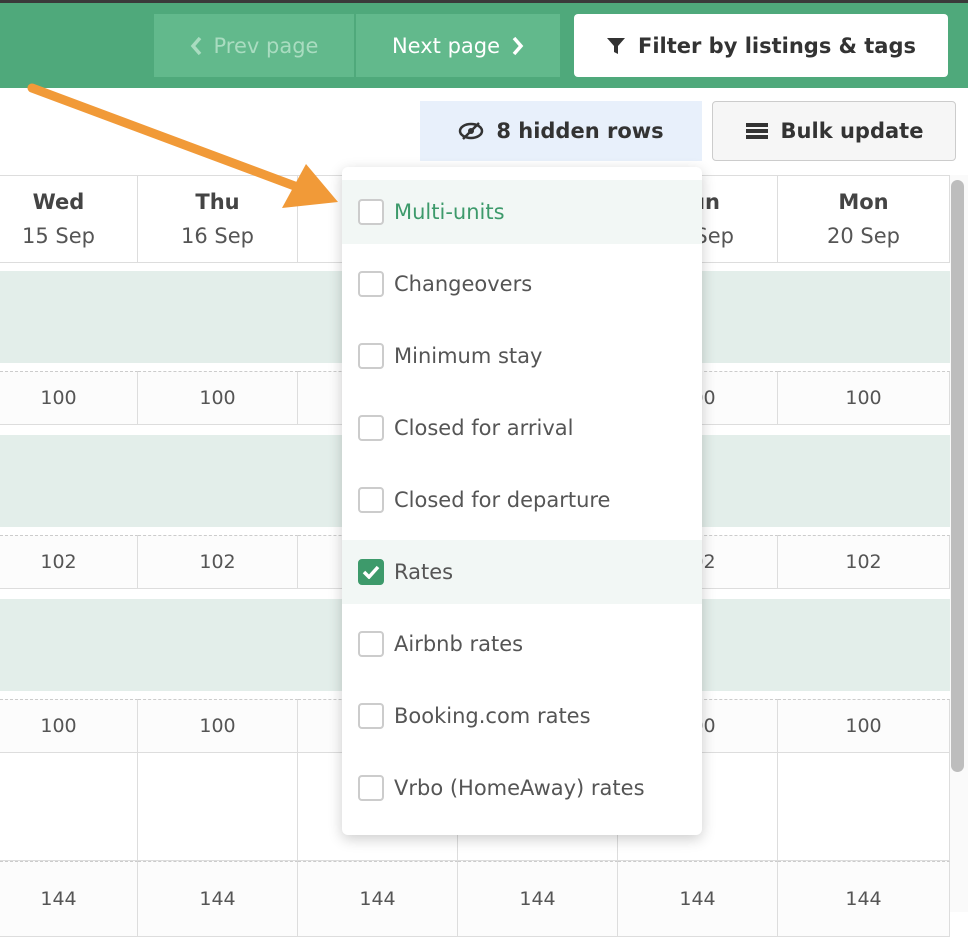 This screenshot has height=937, width=968. Describe the element at coordinates (463, 284) in the screenshot. I see `option-label: Changeovers` at that location.